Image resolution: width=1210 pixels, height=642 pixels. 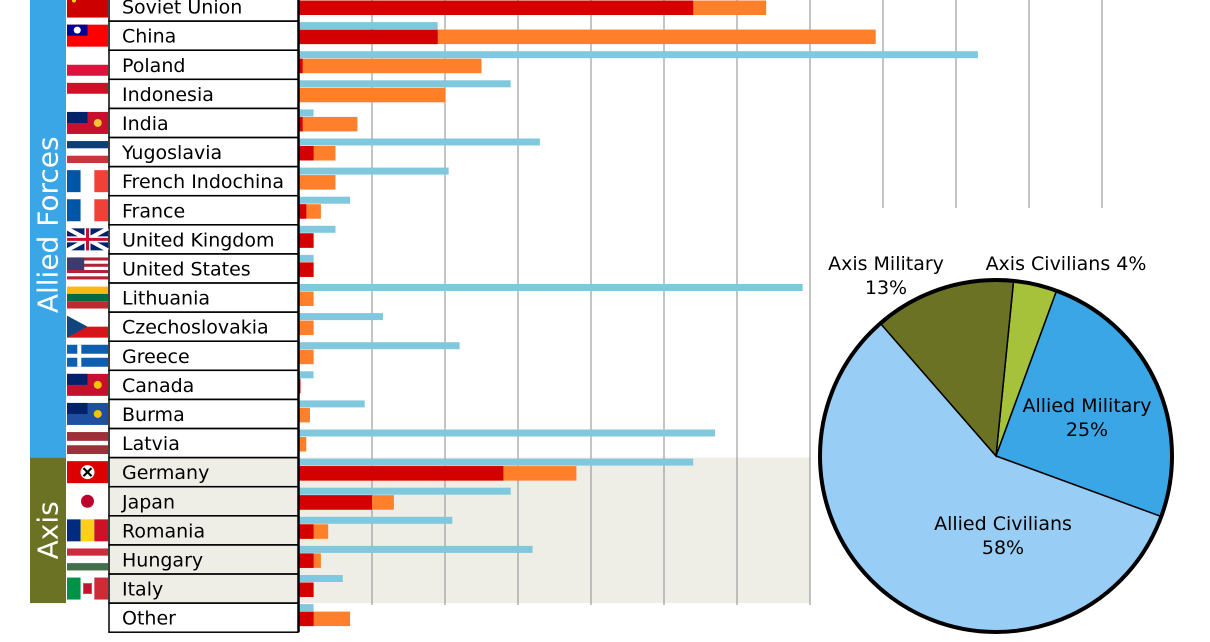 I want to click on yugoslavia-flag-icon, so click(x=87, y=152).